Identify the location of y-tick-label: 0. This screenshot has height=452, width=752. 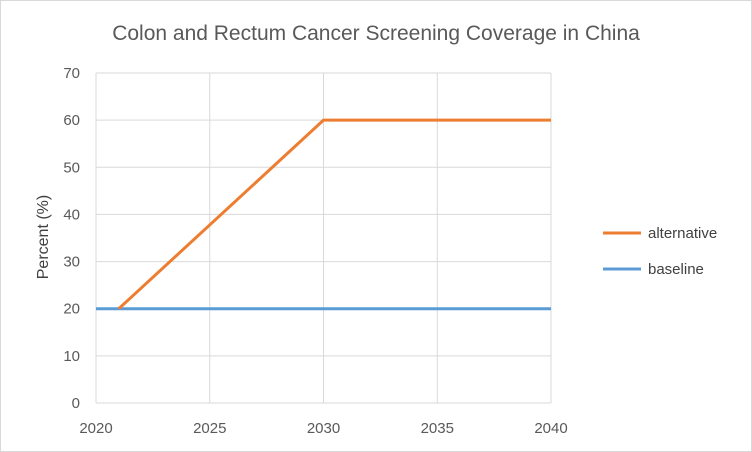
(76, 403).